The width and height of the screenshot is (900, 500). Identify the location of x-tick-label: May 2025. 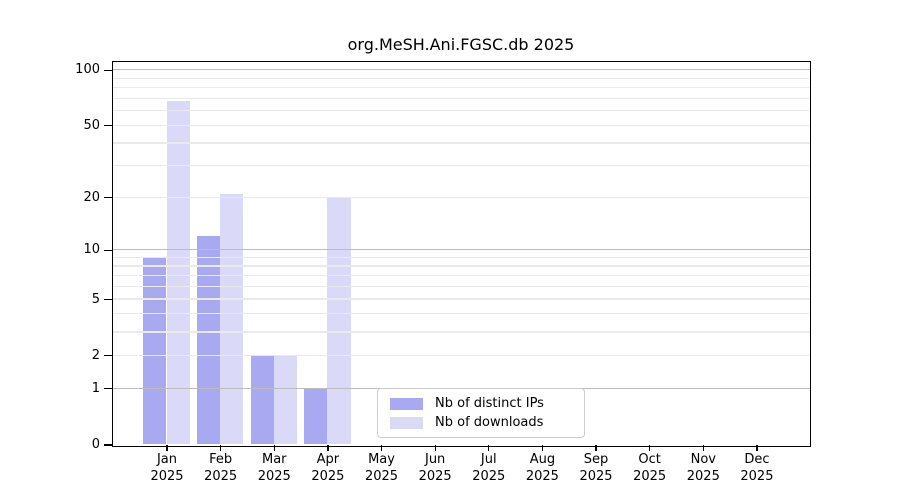
(381, 468).